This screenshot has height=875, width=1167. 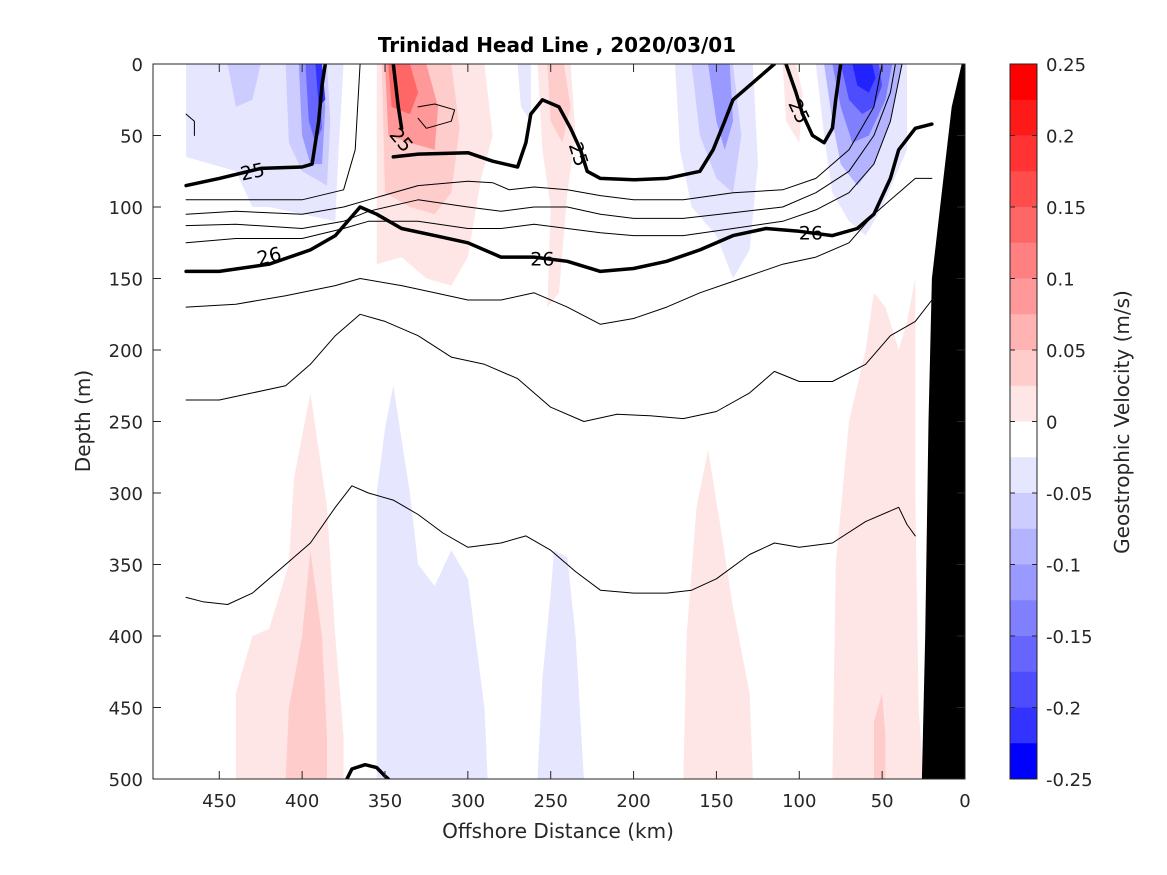 What do you see at coordinates (558, 831) in the screenshot?
I see `x-axis-label: Offshore Distance (km)` at bounding box center [558, 831].